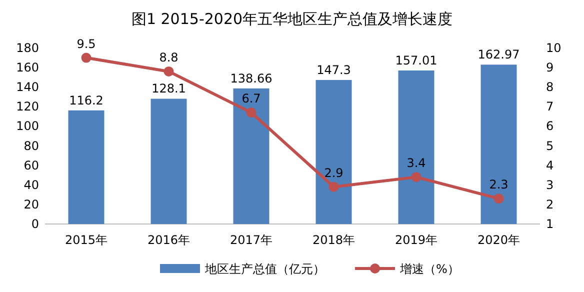 This screenshot has height=292, width=584. I want to click on y-tick-label: 120, so click(27, 107).